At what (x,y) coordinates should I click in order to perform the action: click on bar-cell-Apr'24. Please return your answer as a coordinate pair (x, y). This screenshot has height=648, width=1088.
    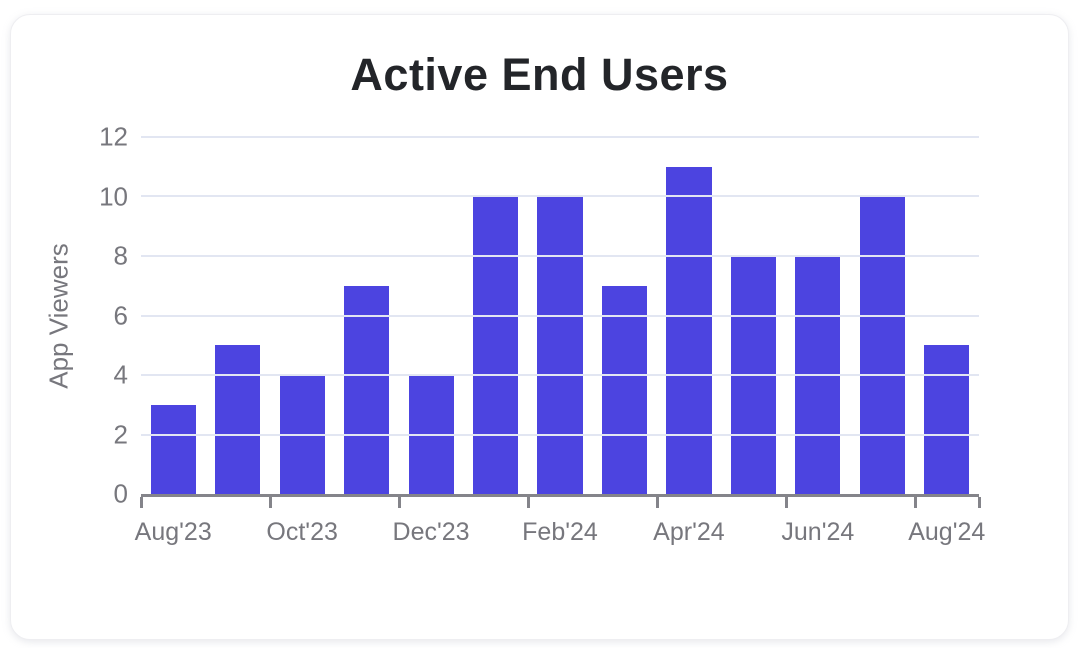
    Looking at the image, I should click on (689, 315).